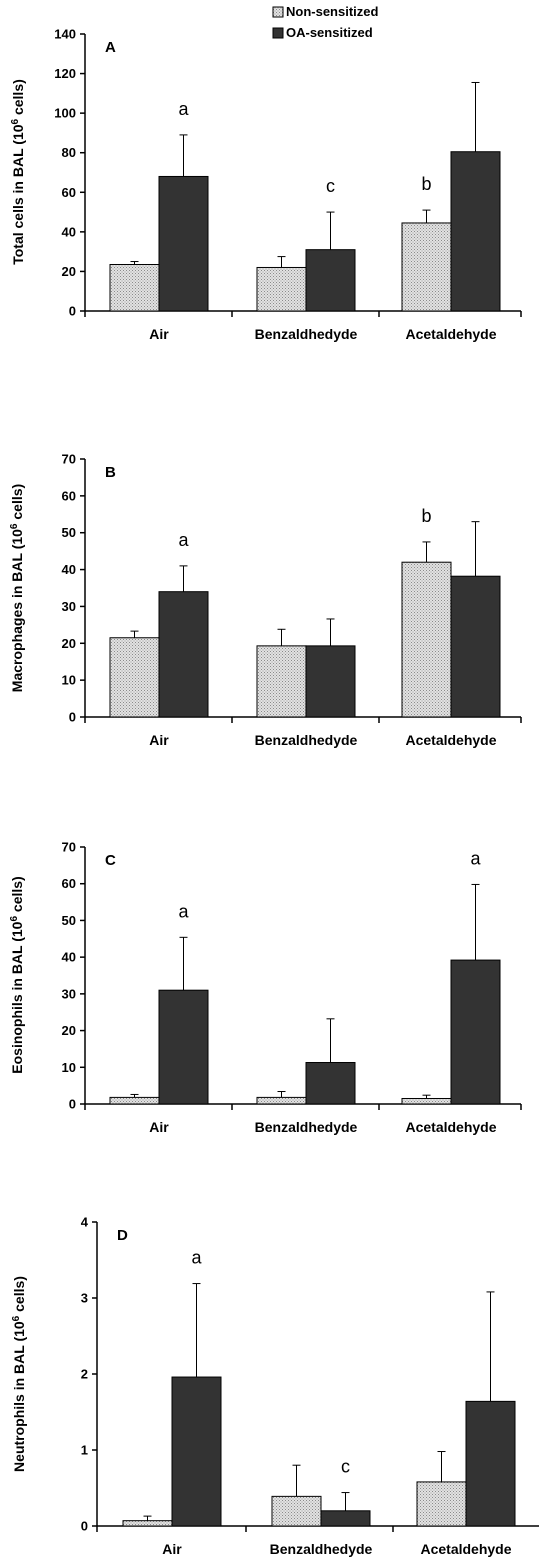 This screenshot has width=539, height=1562. I want to click on panel-label: D, so click(122, 1235).